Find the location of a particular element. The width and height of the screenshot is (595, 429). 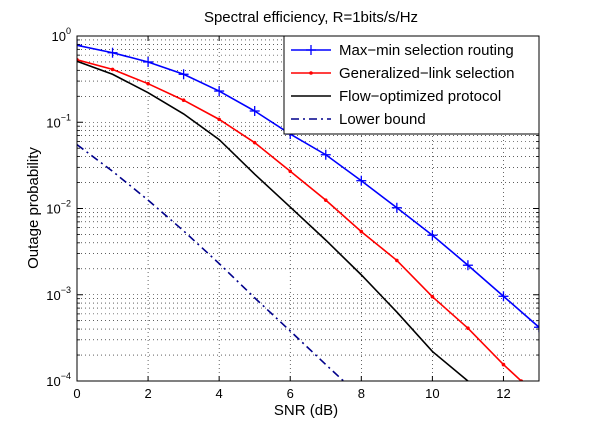

legend-entry: Lower bound is located at coordinates (358, 119).